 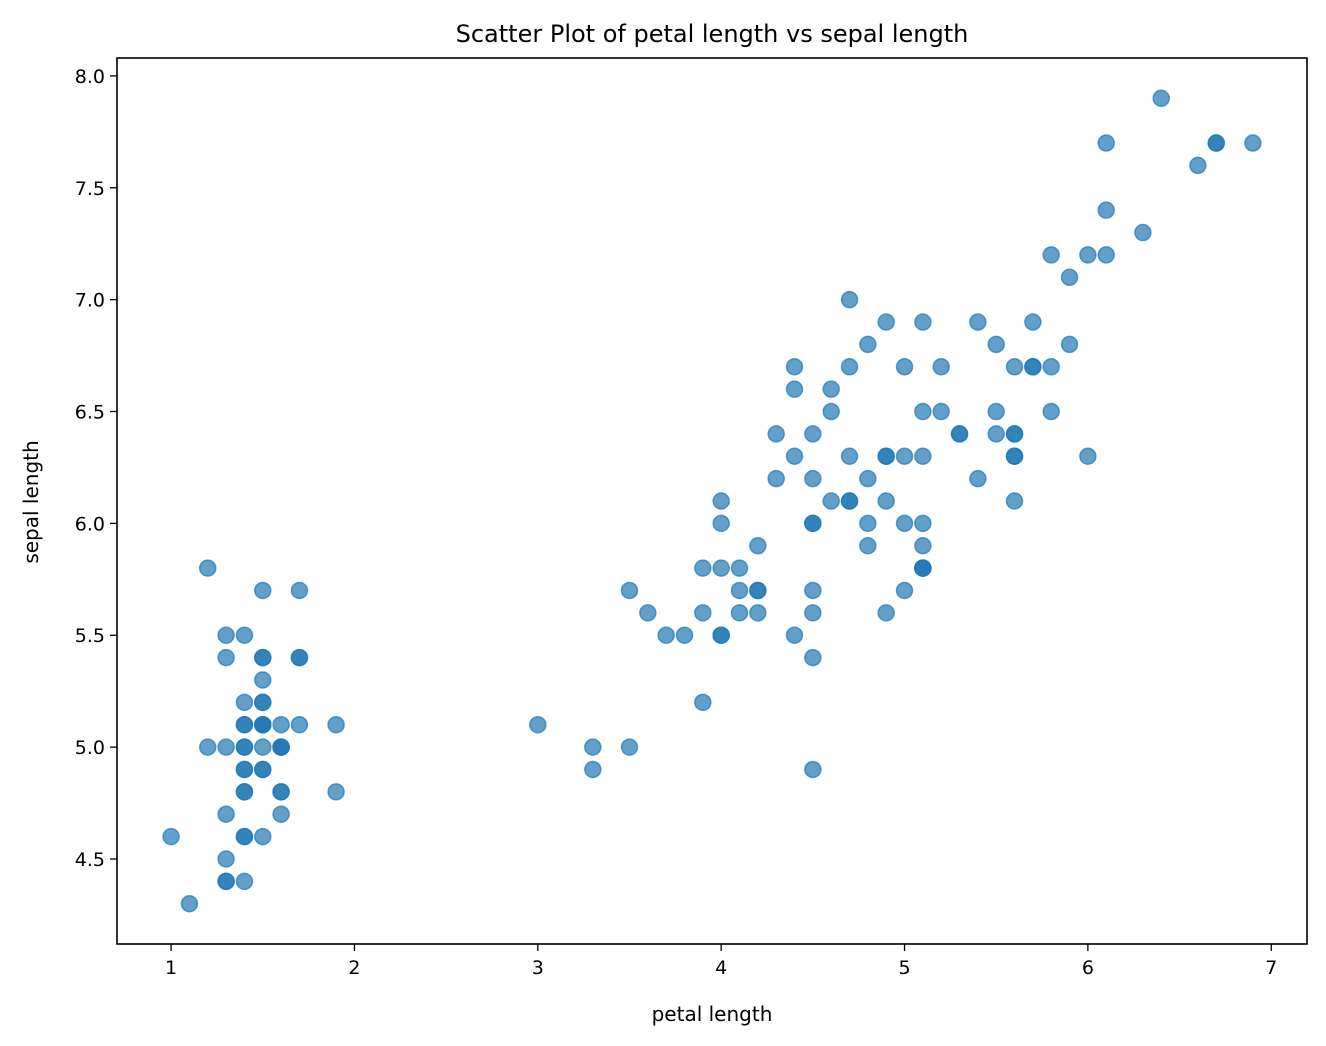 What do you see at coordinates (721, 968) in the screenshot?
I see `x-tick-label: 4` at bounding box center [721, 968].